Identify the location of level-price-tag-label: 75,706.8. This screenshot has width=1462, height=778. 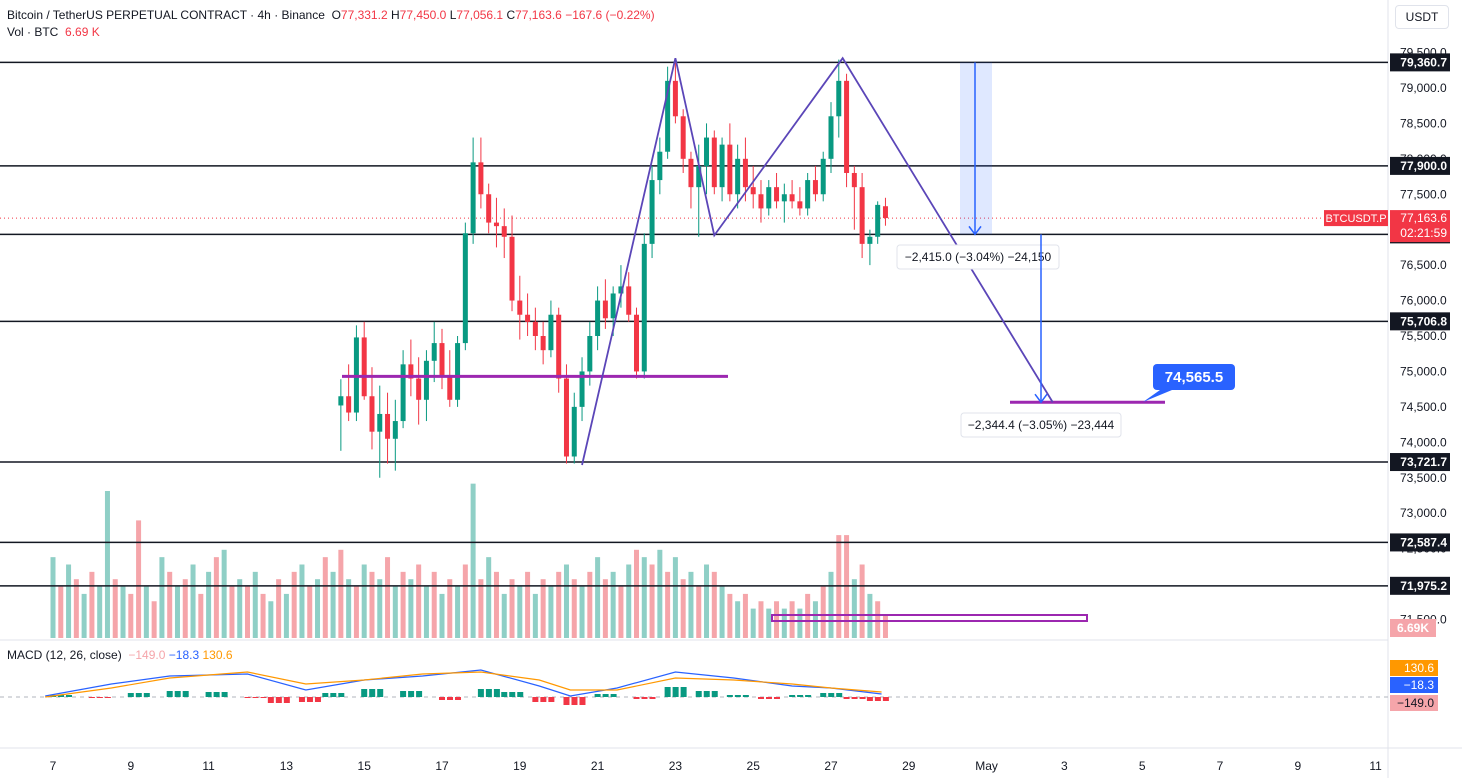
(1423, 321).